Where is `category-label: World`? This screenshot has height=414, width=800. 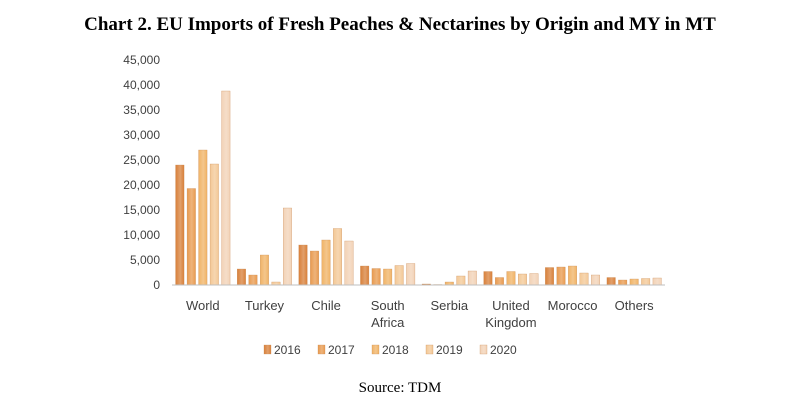
category-label: World is located at coordinates (203, 305).